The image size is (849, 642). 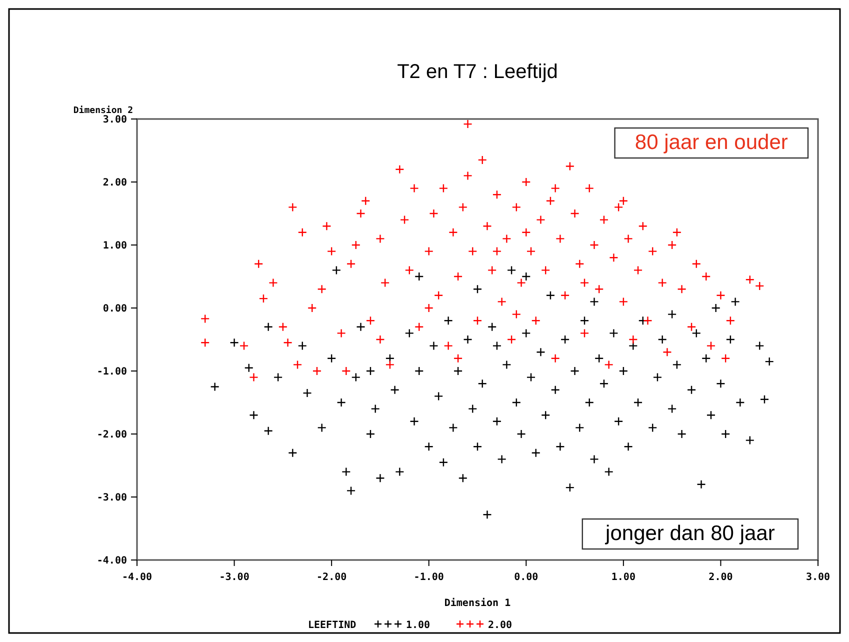 What do you see at coordinates (720, 577) in the screenshot?
I see `x-tick-label: 2.00` at bounding box center [720, 577].